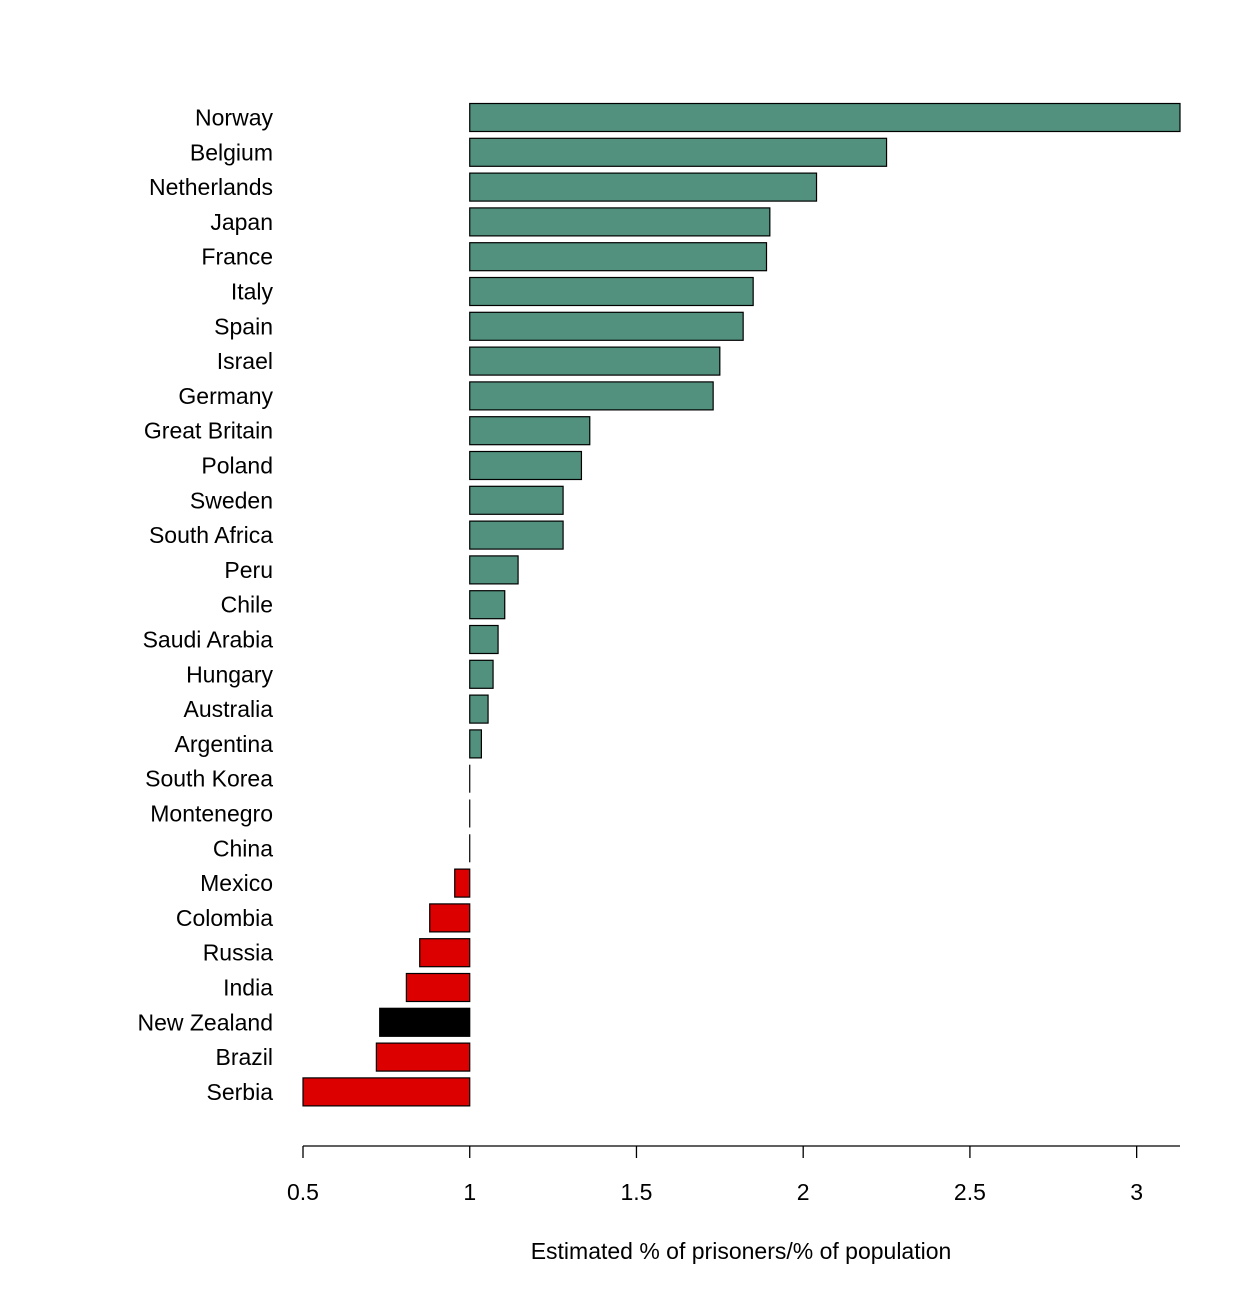 The height and width of the screenshot is (1299, 1242). I want to click on category-label-sweden: Sweden, so click(231, 500).